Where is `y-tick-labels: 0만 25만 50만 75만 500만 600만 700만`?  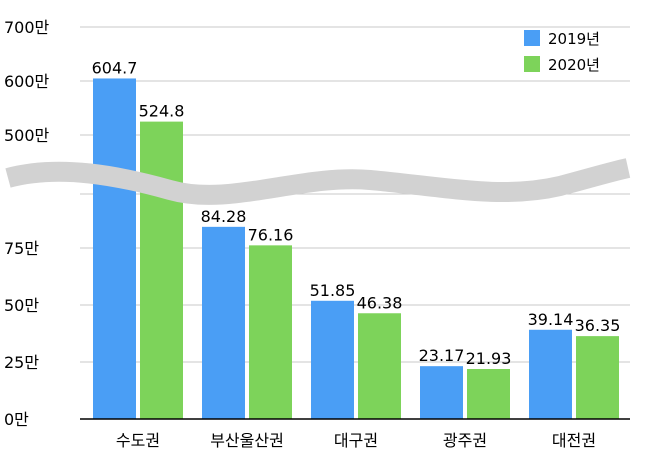 y-tick-labels: 0만 25만 50만 75만 500만 600만 700만 is located at coordinates (27, 223).